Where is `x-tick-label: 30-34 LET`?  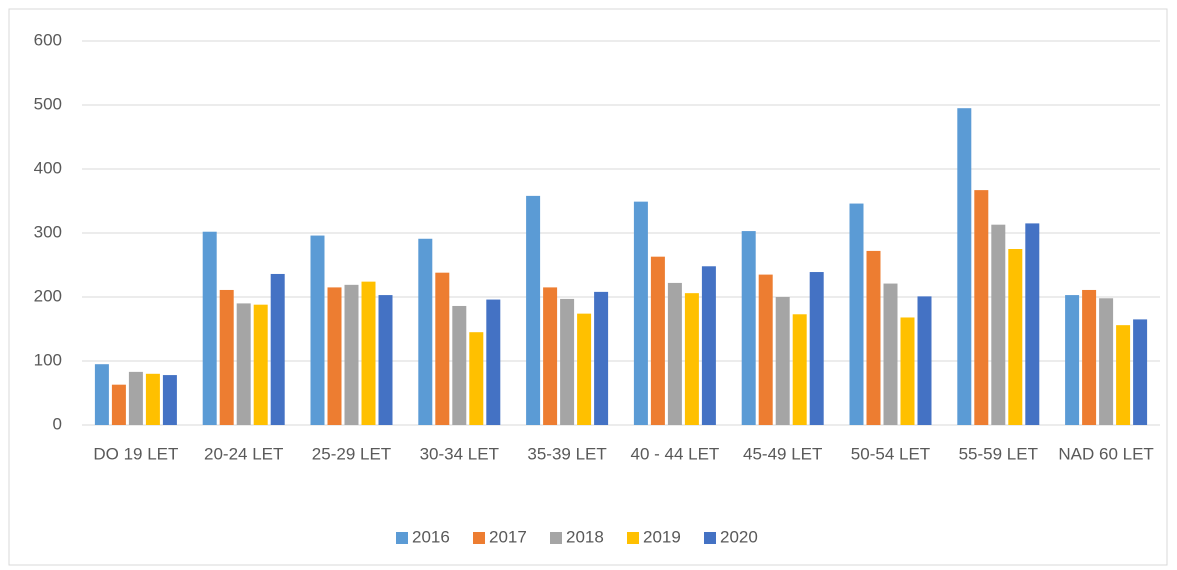
x-tick-label: 30-34 LET is located at coordinates (459, 453).